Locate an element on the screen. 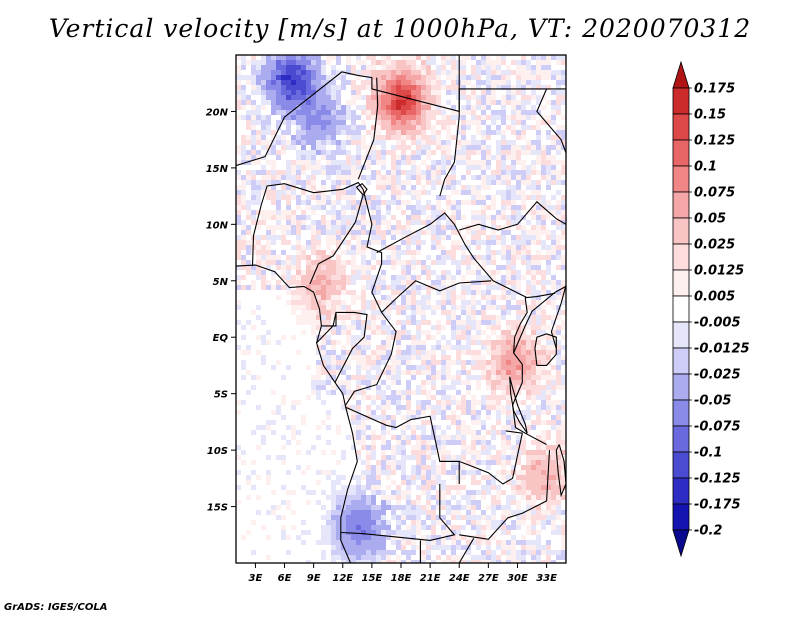  colorbar-label: 0.005 is located at coordinates (714, 297).